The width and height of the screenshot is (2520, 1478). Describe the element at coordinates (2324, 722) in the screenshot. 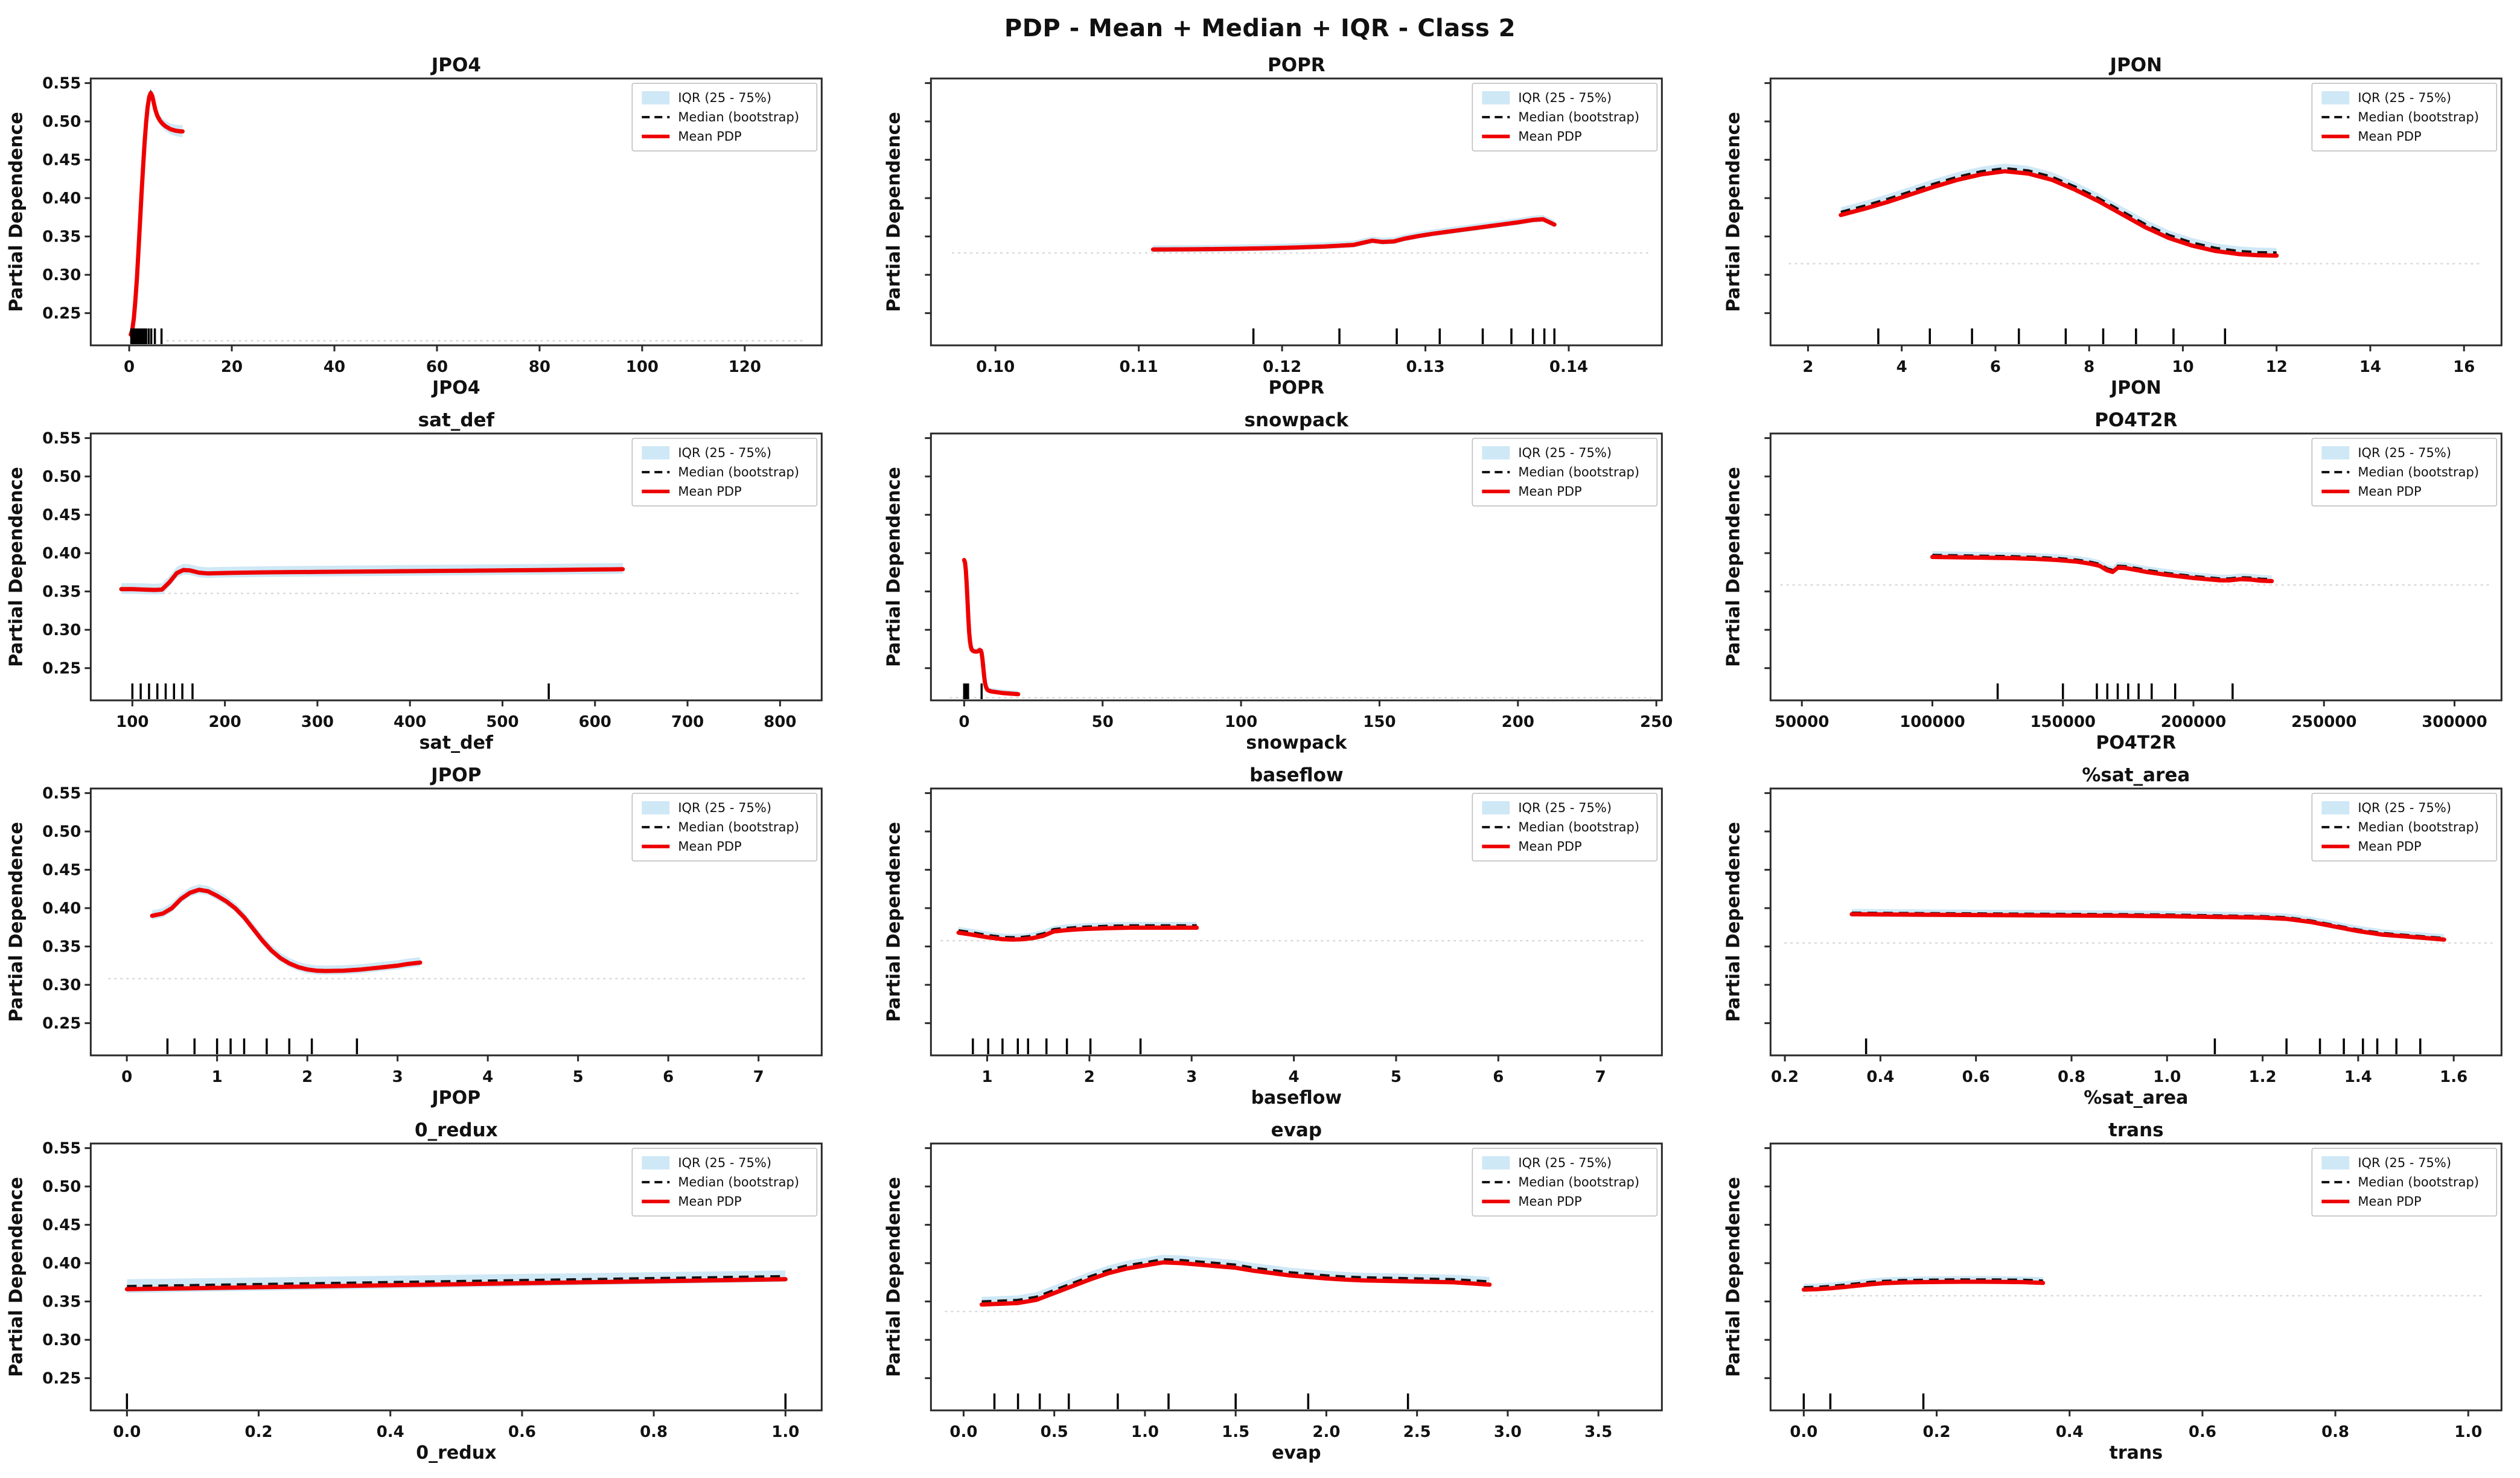

I see `x-tick-label: 250000` at that location.